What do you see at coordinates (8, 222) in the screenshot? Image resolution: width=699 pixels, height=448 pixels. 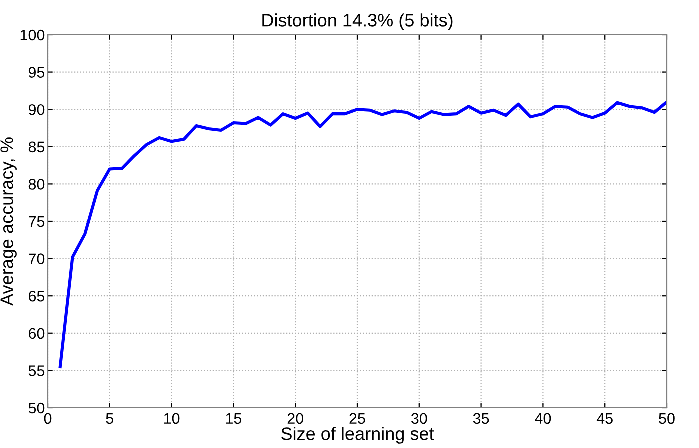 I see `y-axis-title: Average accuracy, %` at bounding box center [8, 222].